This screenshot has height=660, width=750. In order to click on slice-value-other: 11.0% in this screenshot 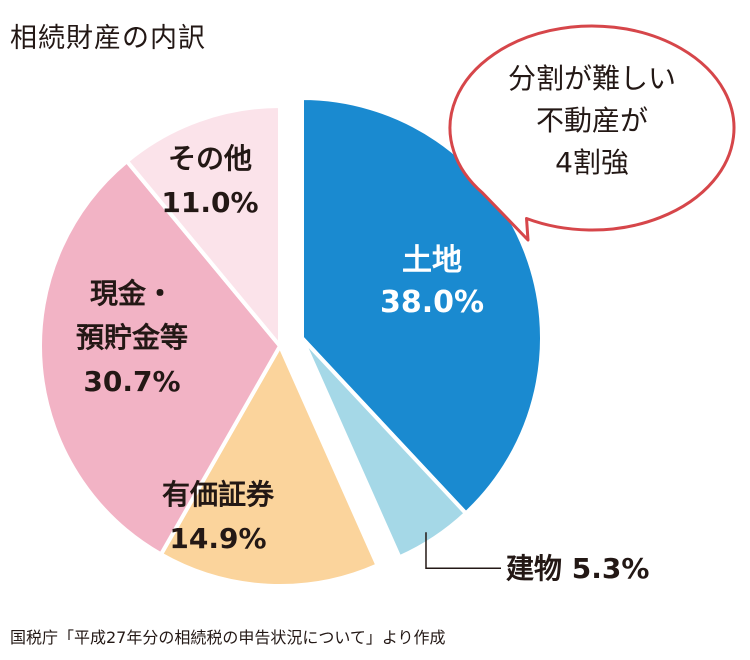, I will do `click(209, 202)`.